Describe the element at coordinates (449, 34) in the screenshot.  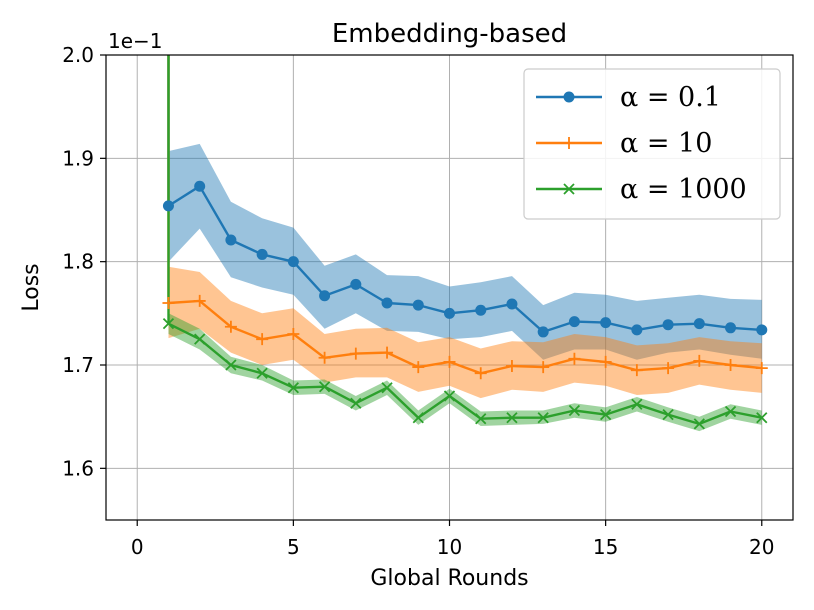
I see `chart-title: Embedding-based` at that location.